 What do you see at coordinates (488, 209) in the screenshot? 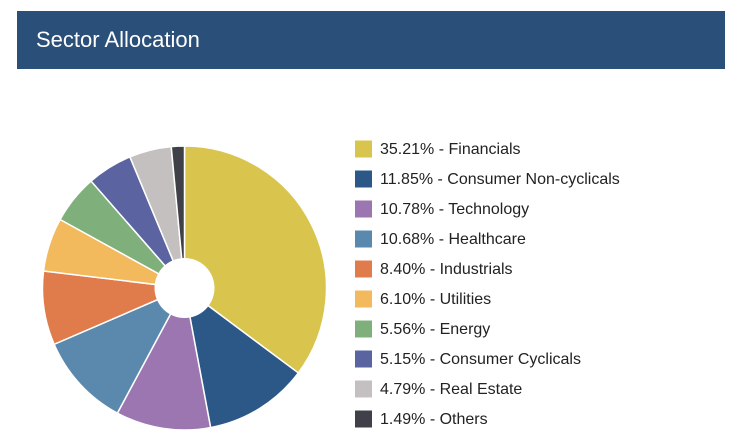
I see `legend-category: Technology` at bounding box center [488, 209].